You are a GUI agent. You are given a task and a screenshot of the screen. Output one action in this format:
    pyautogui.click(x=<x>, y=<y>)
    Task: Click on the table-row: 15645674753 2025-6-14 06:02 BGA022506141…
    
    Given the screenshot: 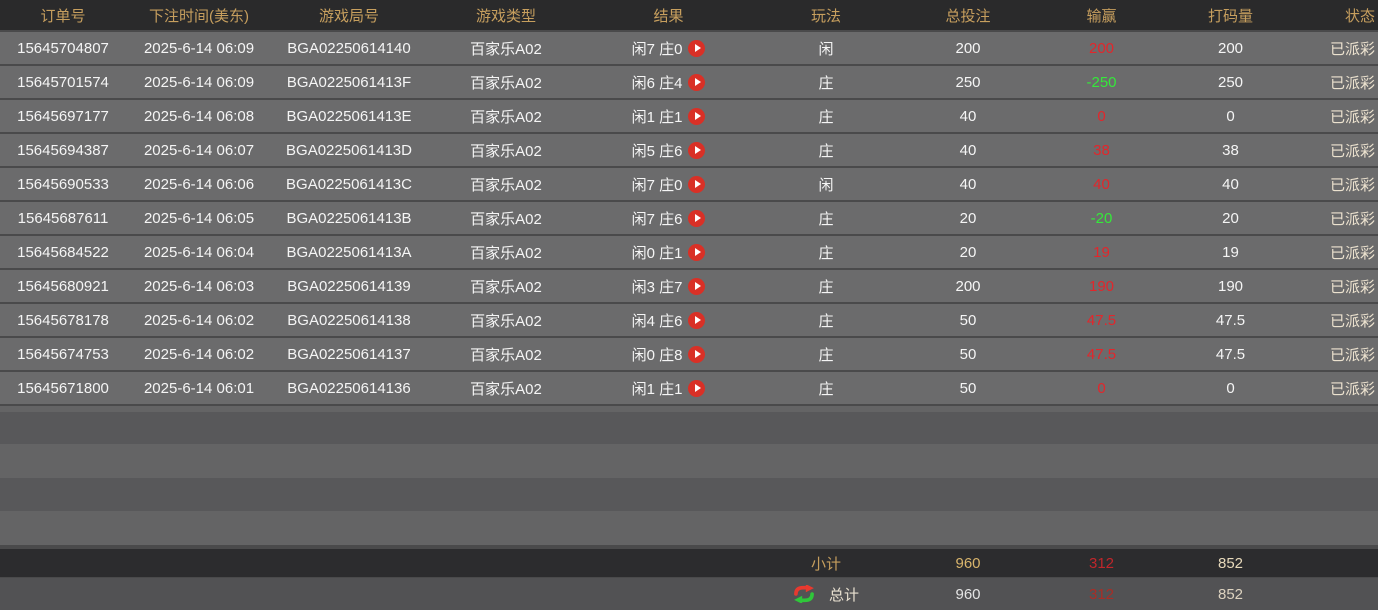 What is the action you would take?
    pyautogui.click(x=689, y=354)
    